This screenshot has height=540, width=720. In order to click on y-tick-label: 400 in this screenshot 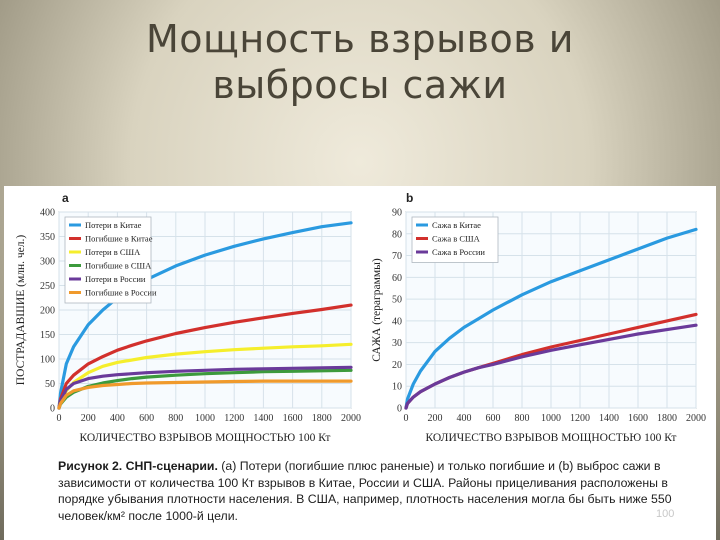, I will do `click(47, 213)`.